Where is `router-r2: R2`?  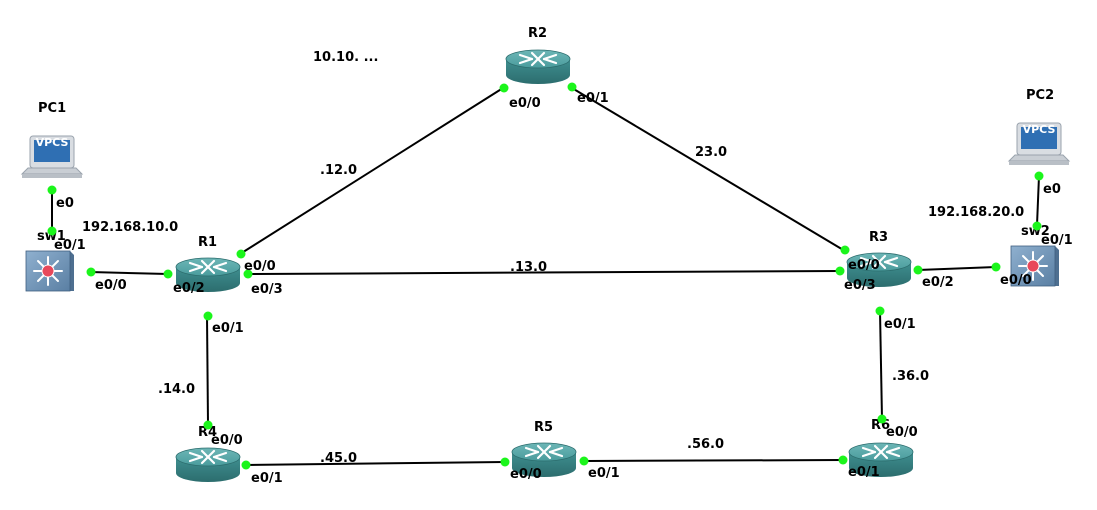
router-r2: R2 is located at coordinates (538, 56).